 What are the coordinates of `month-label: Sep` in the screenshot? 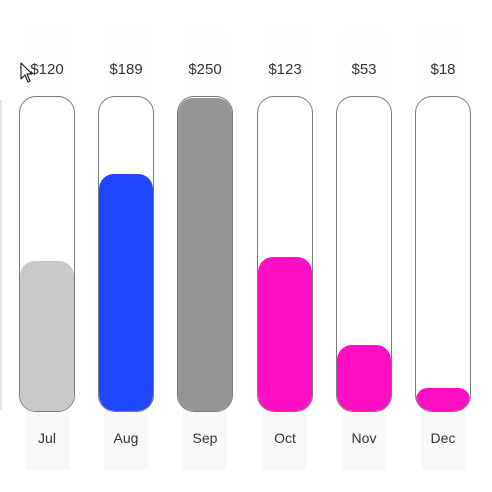 It's located at (205, 438).